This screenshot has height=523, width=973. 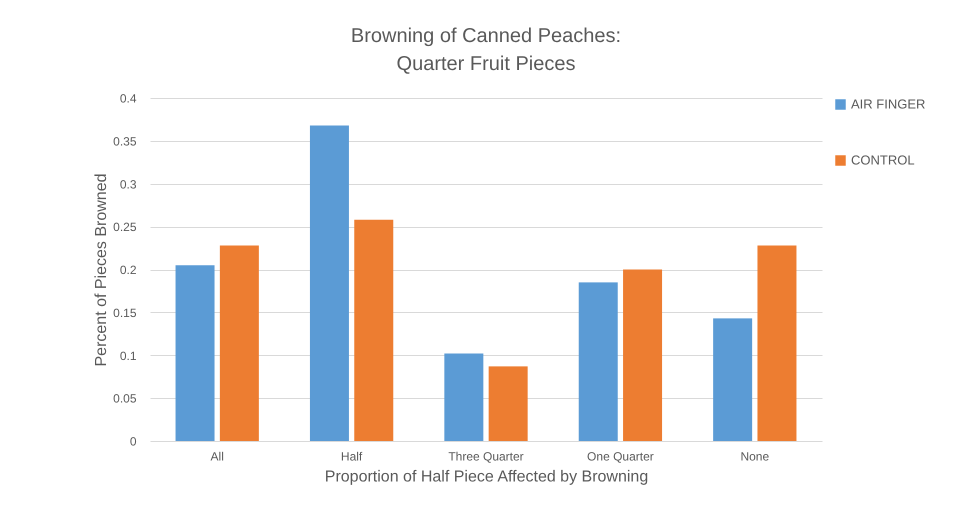 I want to click on legend-label: AIR FINGER, so click(x=888, y=104).